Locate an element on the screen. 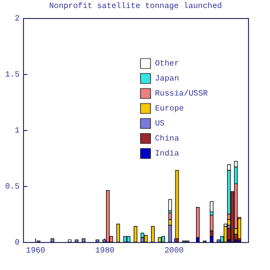  legend-label: Russia/USSR is located at coordinates (181, 94).